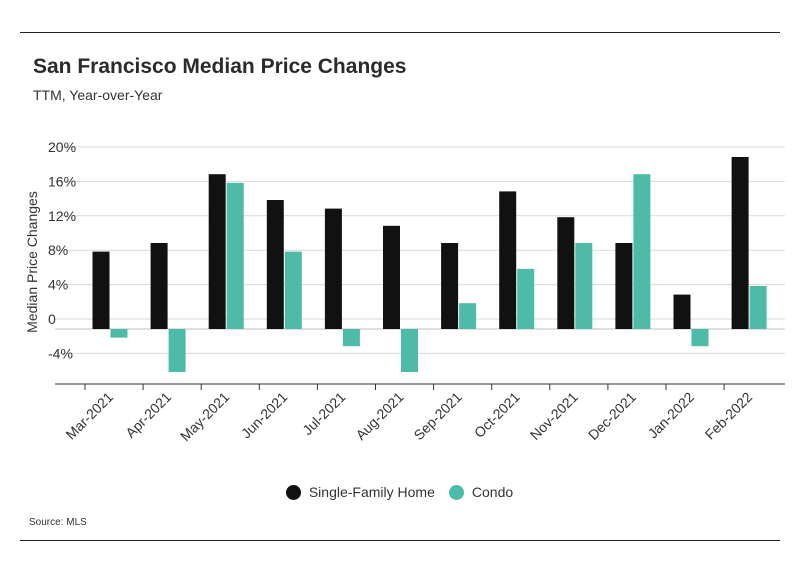 The width and height of the screenshot is (799, 575). Describe the element at coordinates (60, 353) in the screenshot. I see `y-tick-label: -4%` at that location.